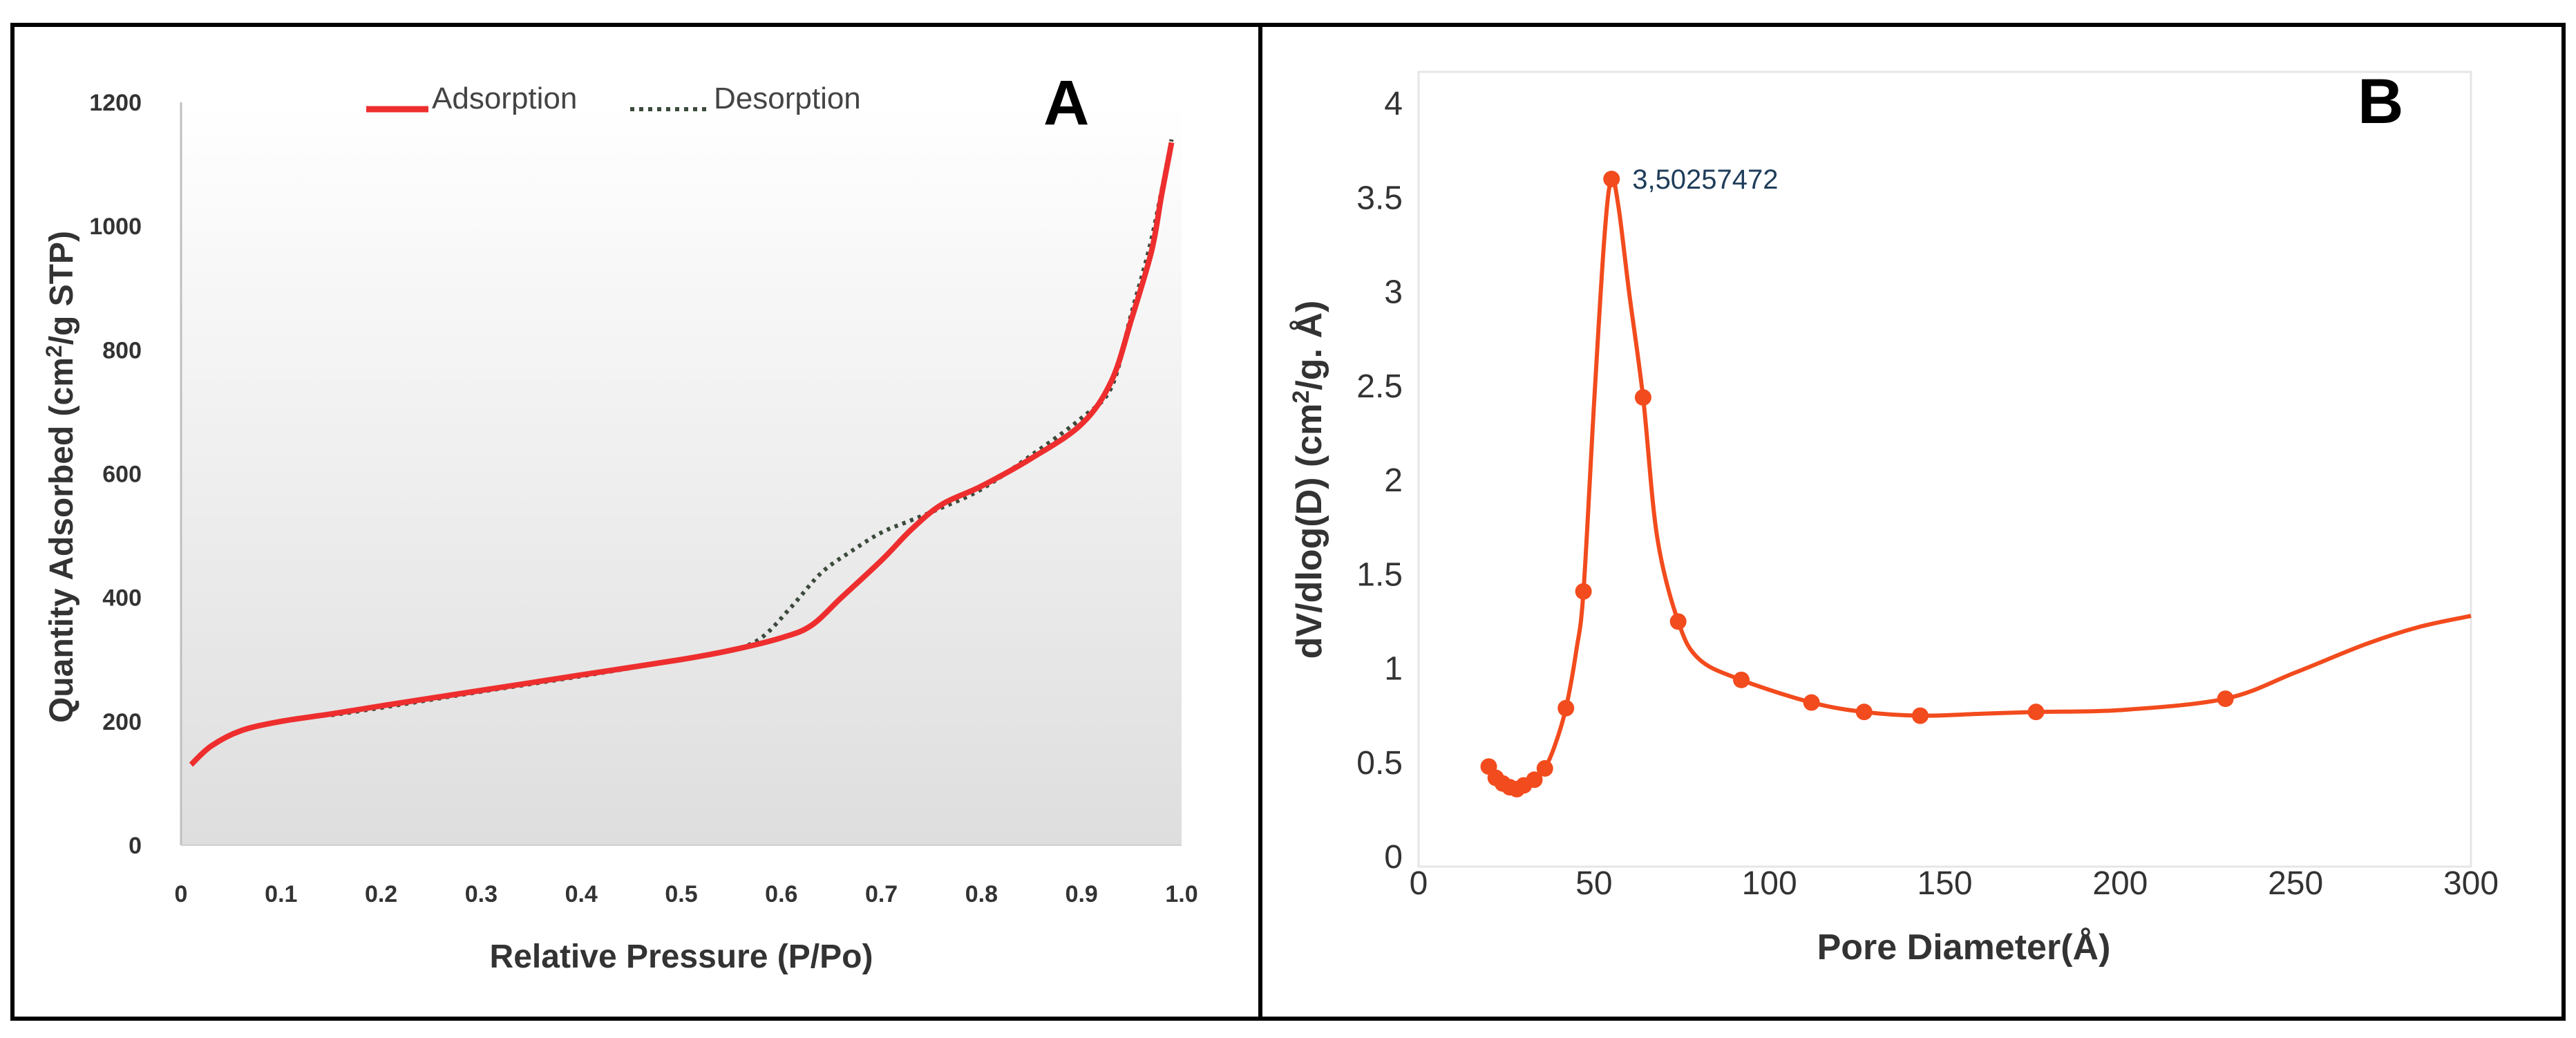  What do you see at coordinates (2120, 884) in the screenshot?
I see `x-tick-label-b: 200` at bounding box center [2120, 884].